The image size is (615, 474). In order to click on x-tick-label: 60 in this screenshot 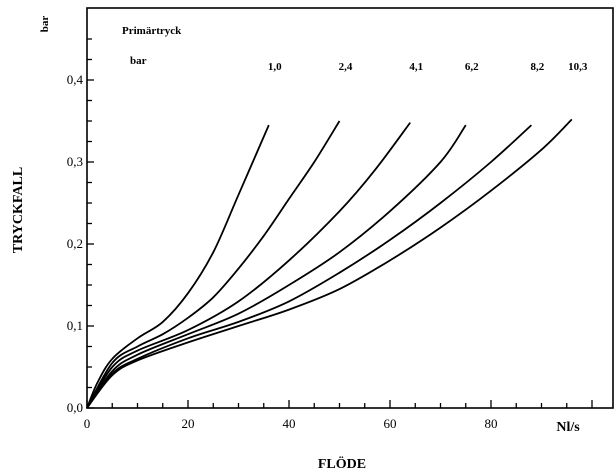, I will do `click(390, 423)`.